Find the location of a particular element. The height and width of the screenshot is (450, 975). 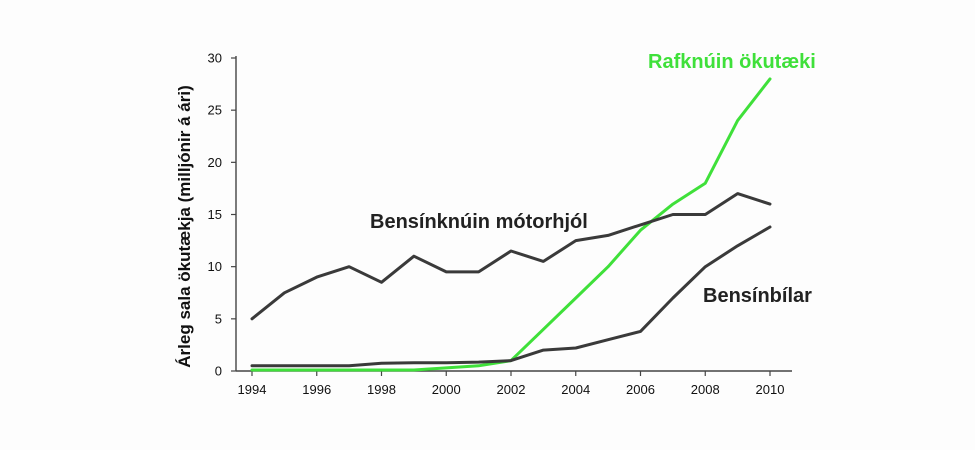

x-tick-label: 2004 is located at coordinates (575, 389).